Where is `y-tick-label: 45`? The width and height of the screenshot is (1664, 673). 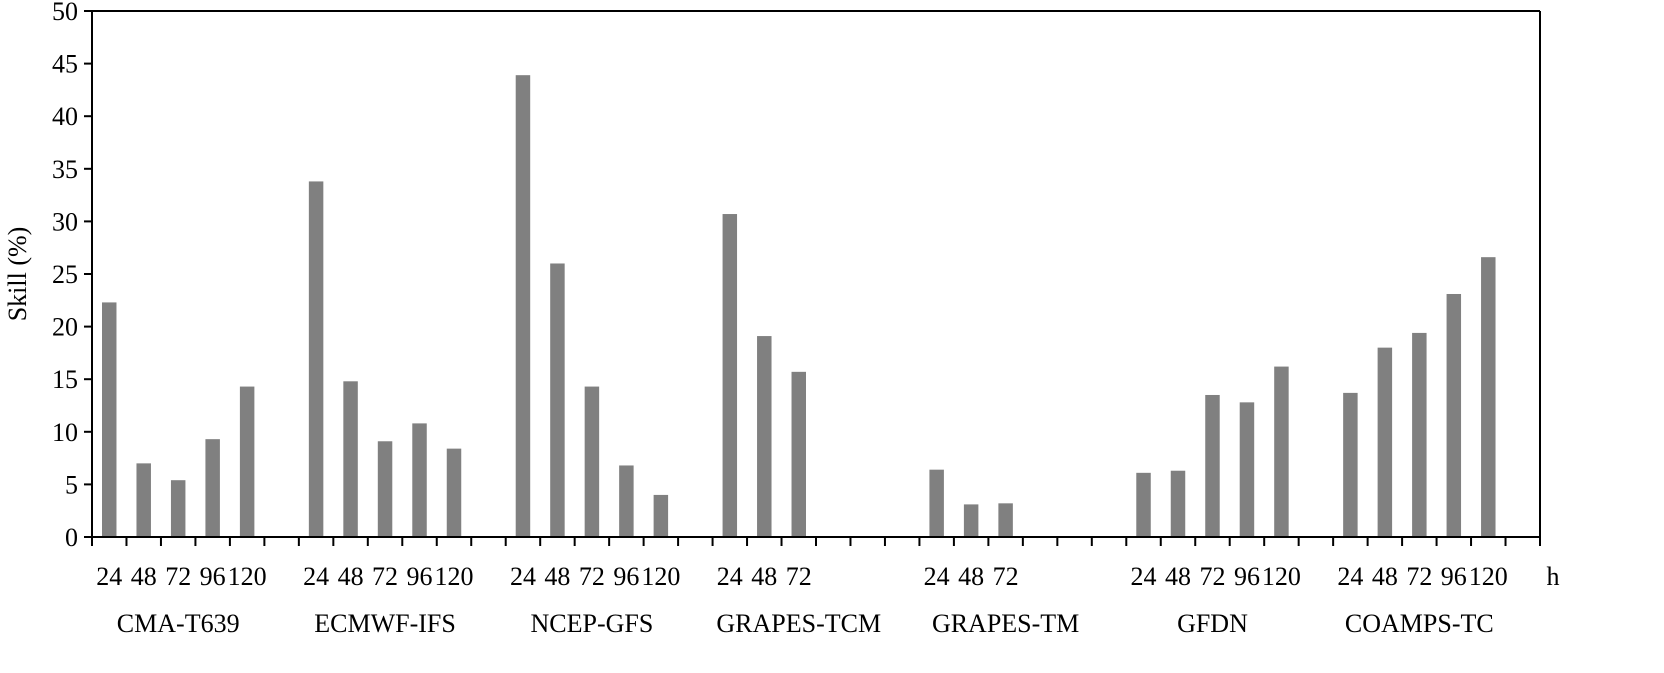 y-tick-label: 45 is located at coordinates (65, 64).